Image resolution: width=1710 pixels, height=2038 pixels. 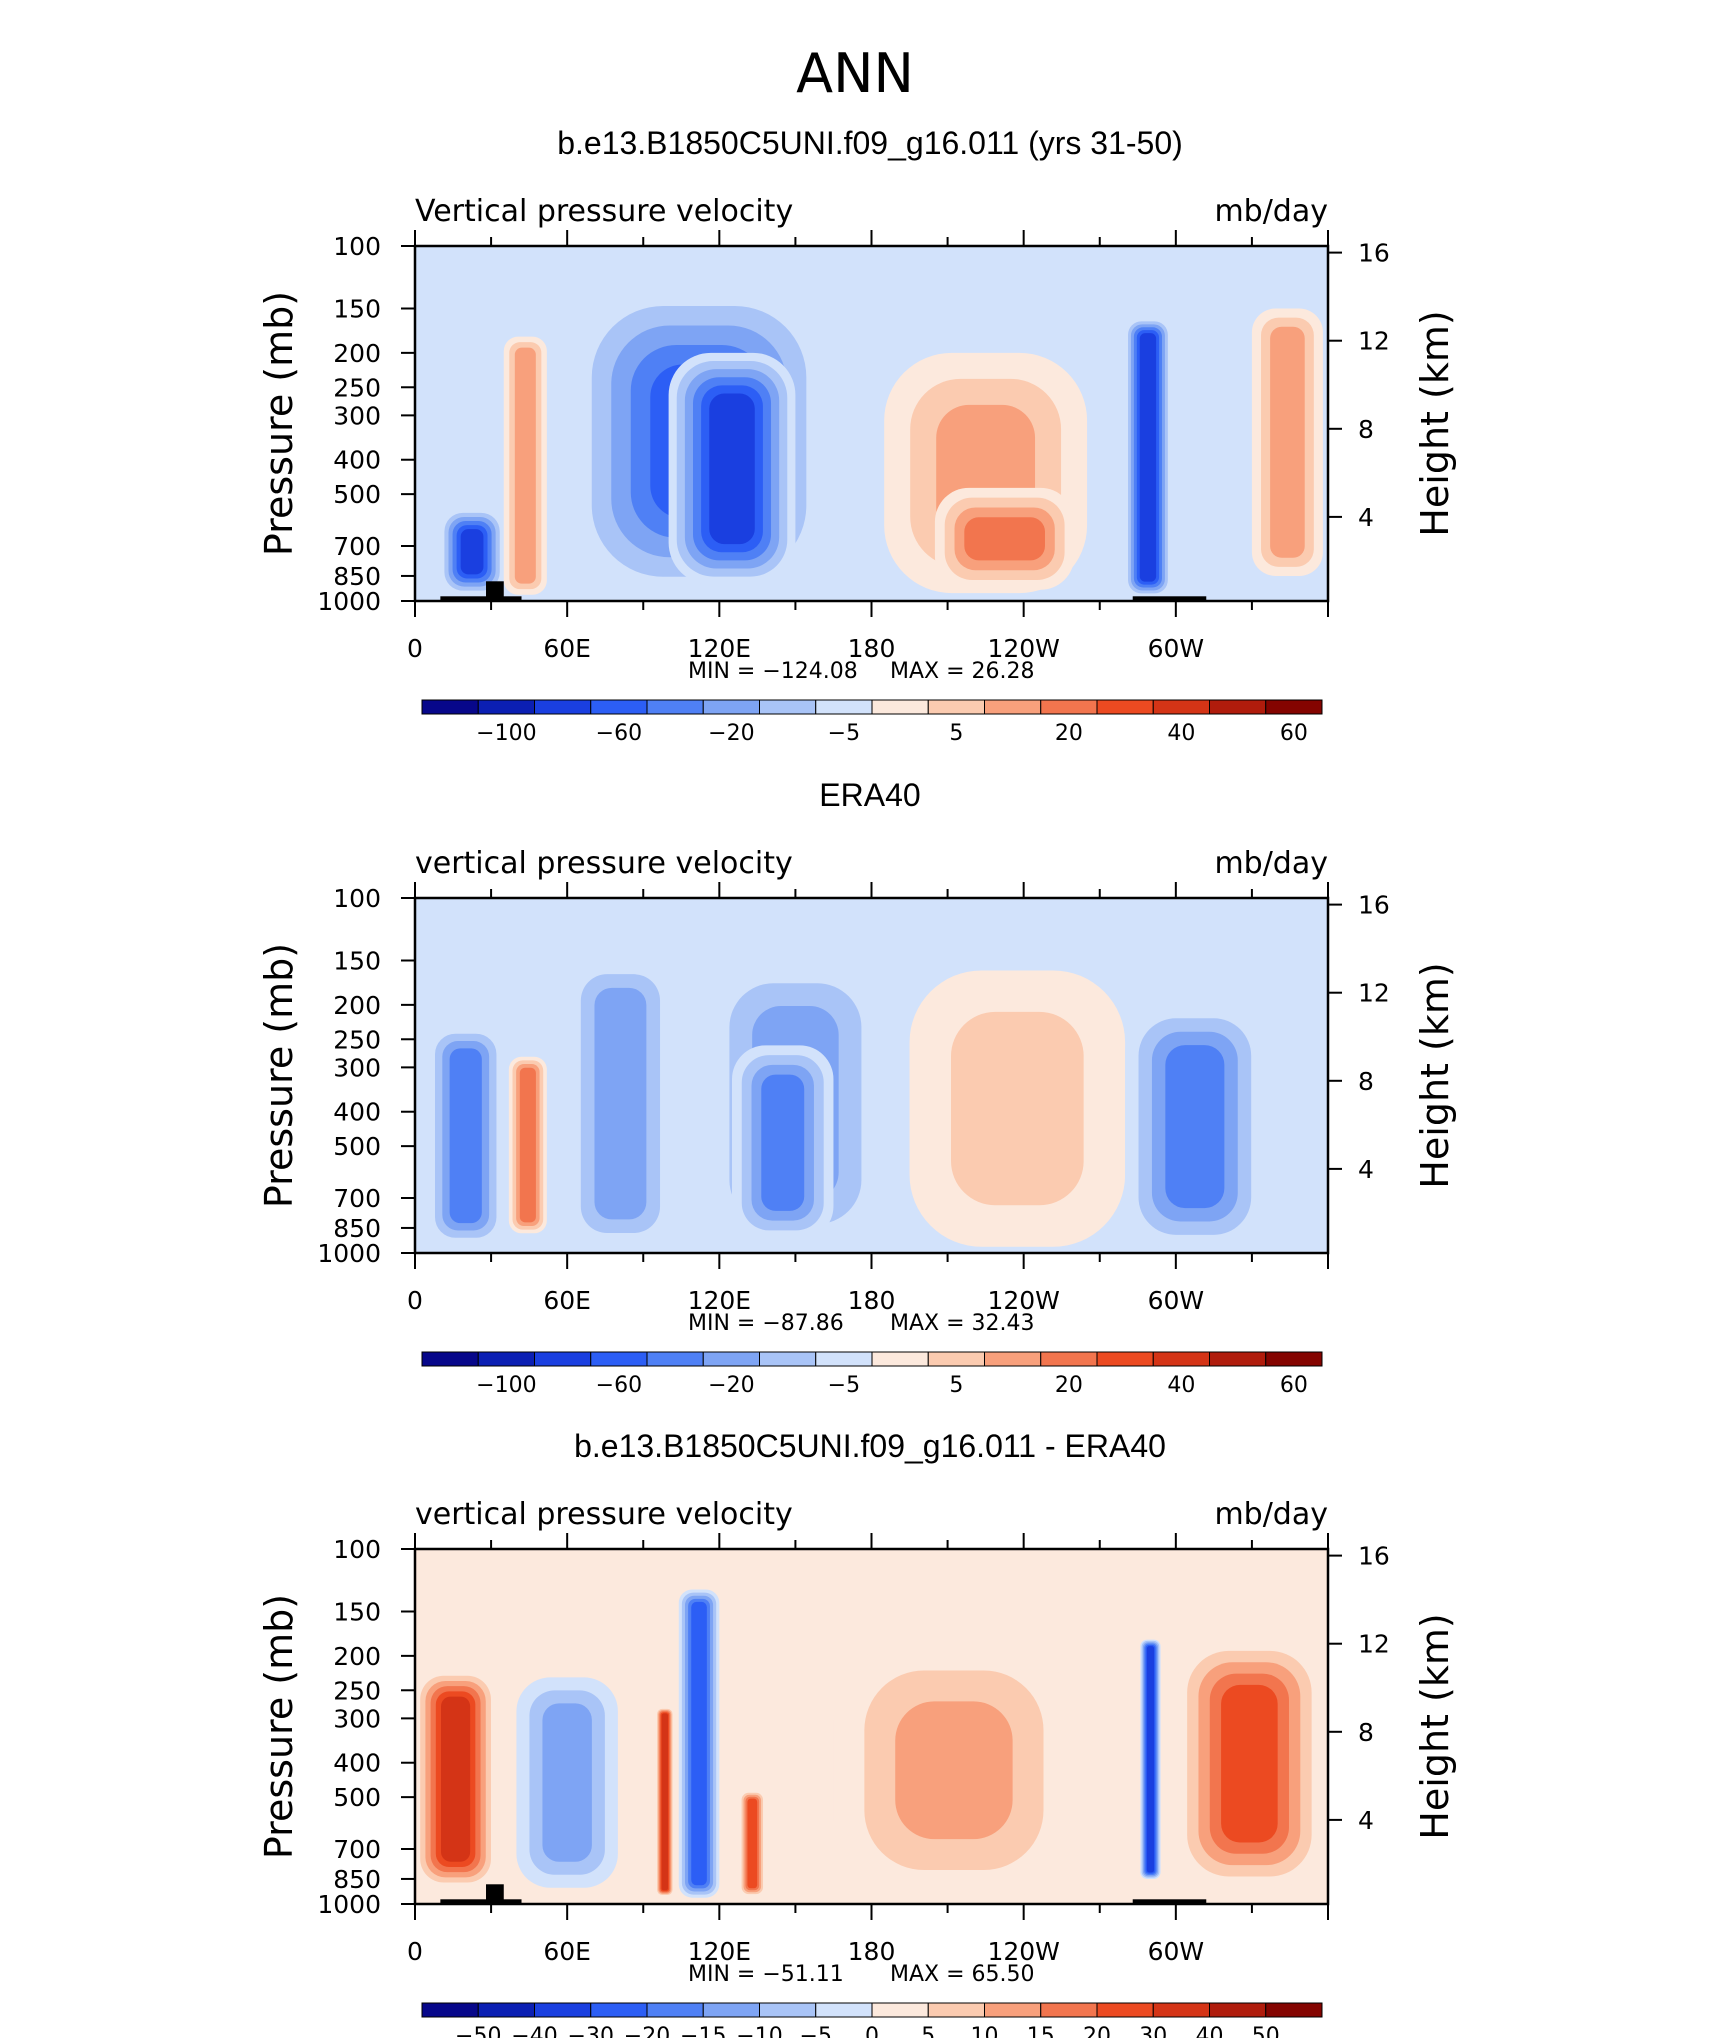 What do you see at coordinates (1271, 863) in the screenshot?
I see `units-label: mb/day` at bounding box center [1271, 863].